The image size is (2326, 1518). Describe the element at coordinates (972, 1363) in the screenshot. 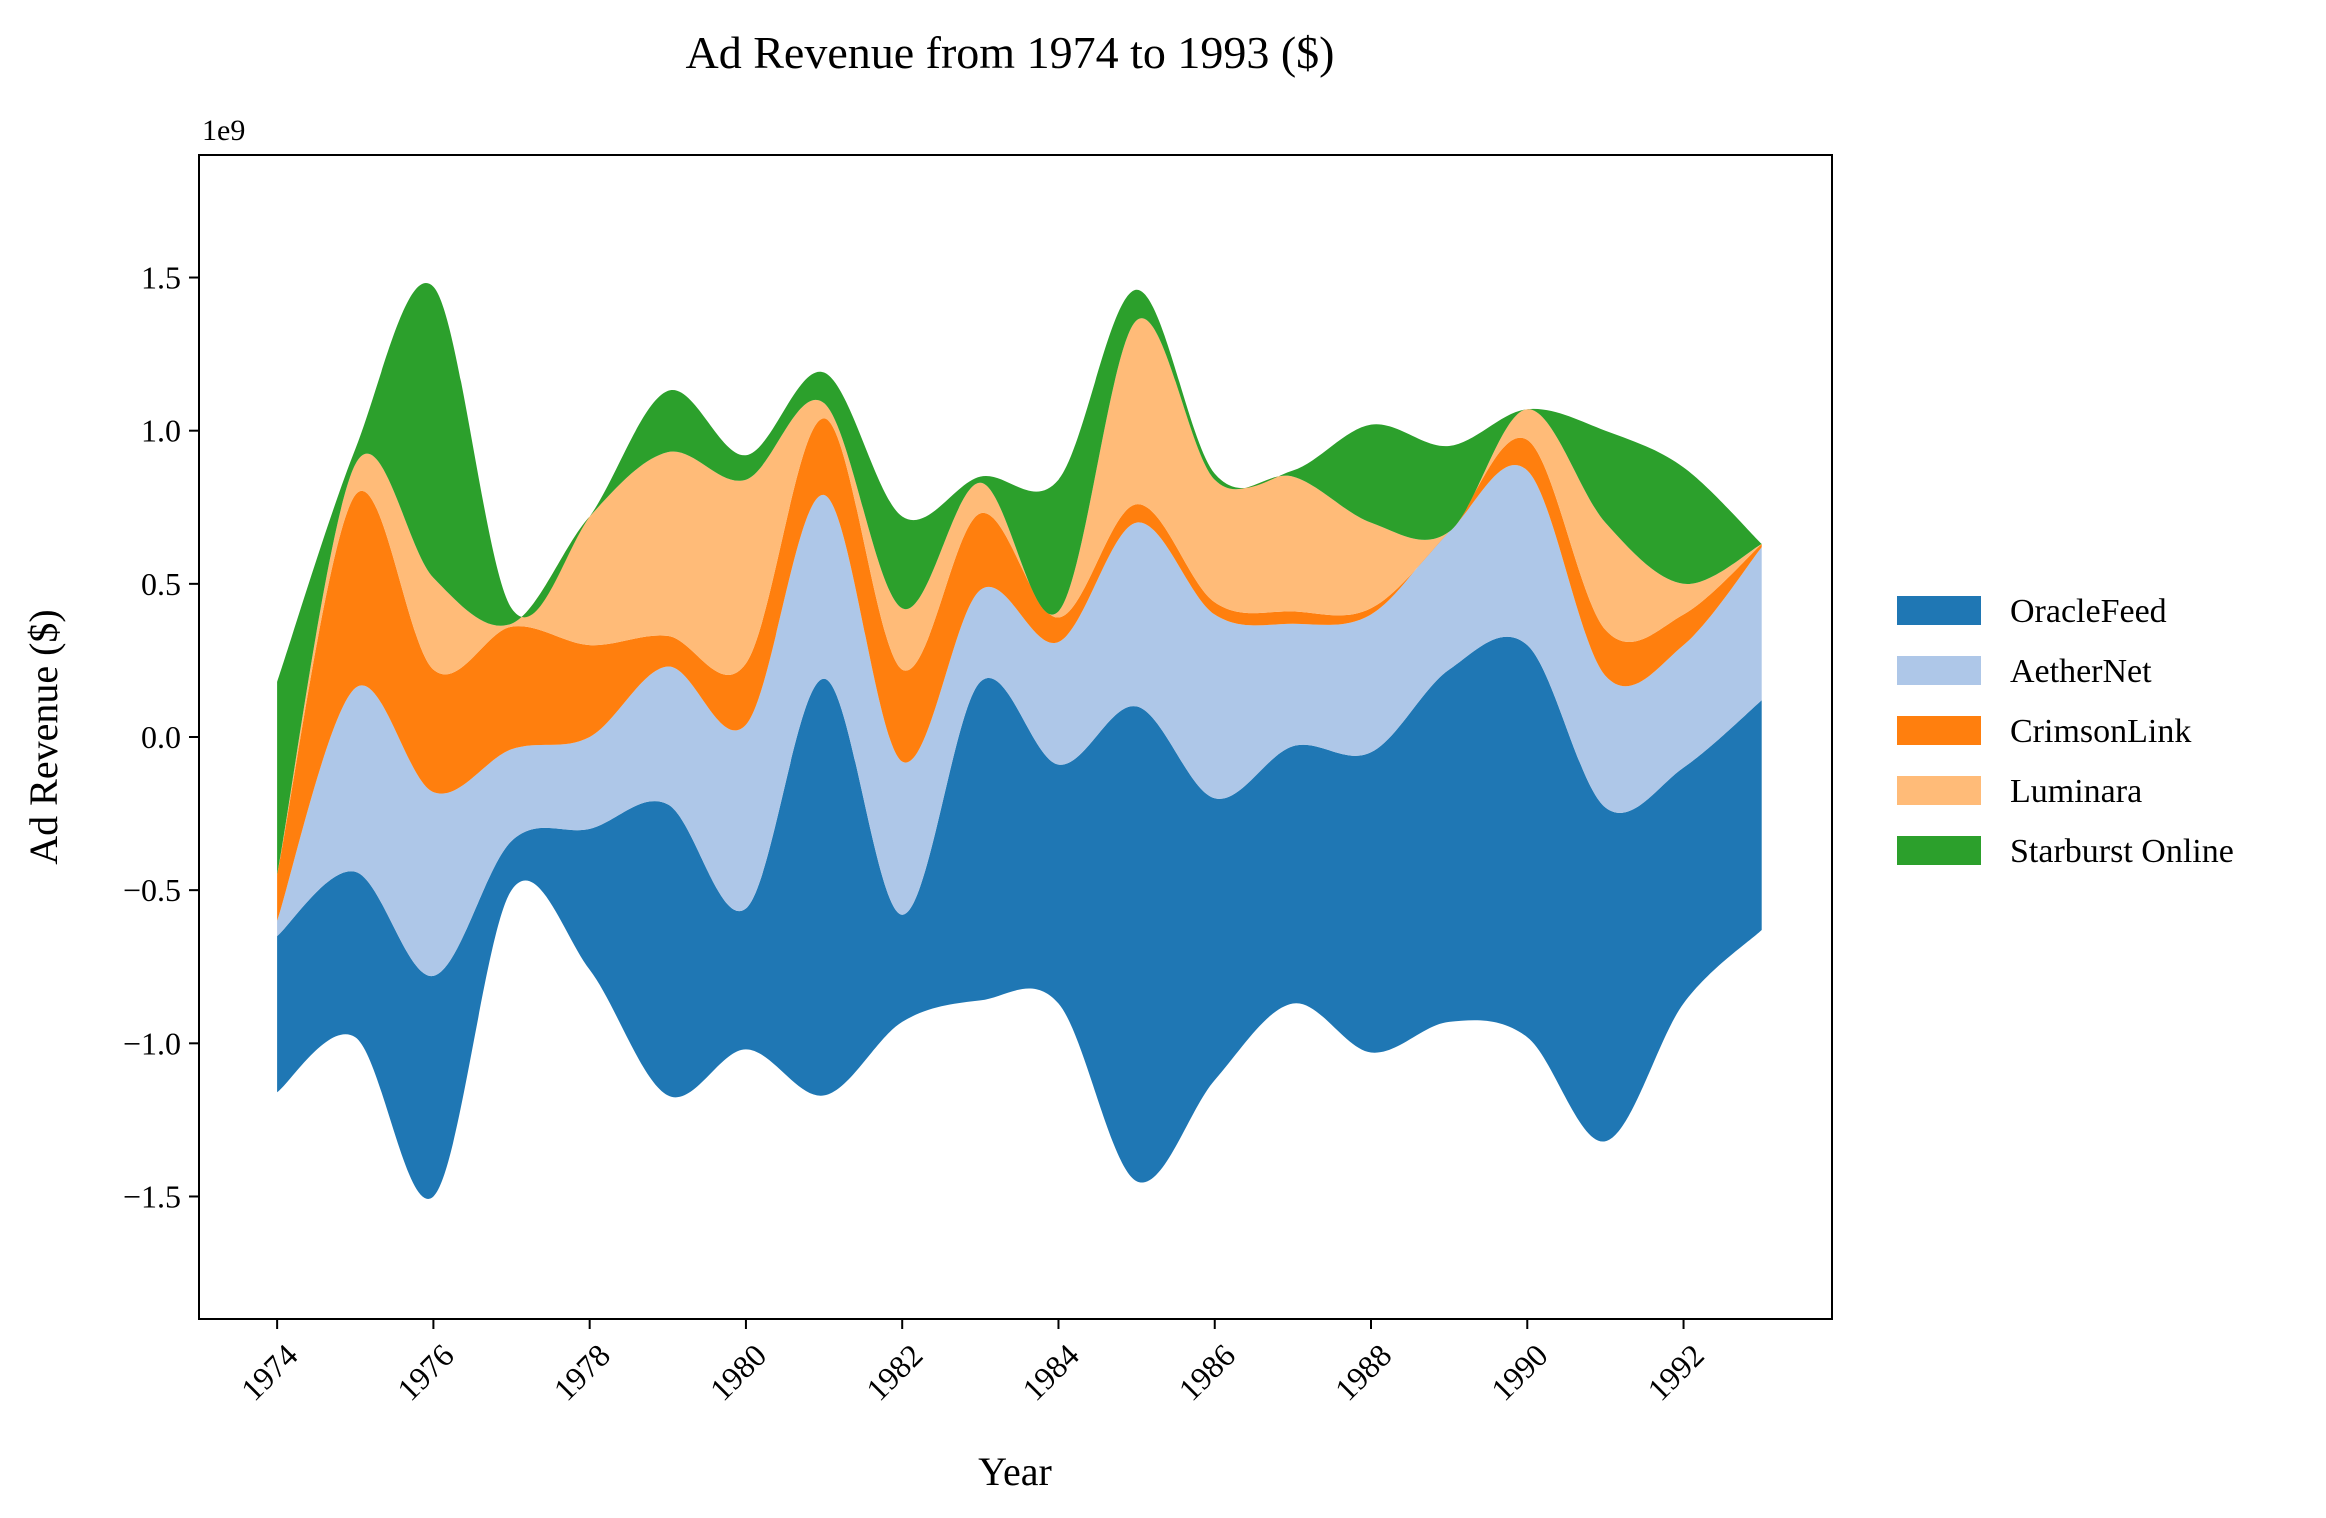

I see `x-axis: 1974 1976 1978 1980 1982 1984 1986 1988 1990 1992` at that location.